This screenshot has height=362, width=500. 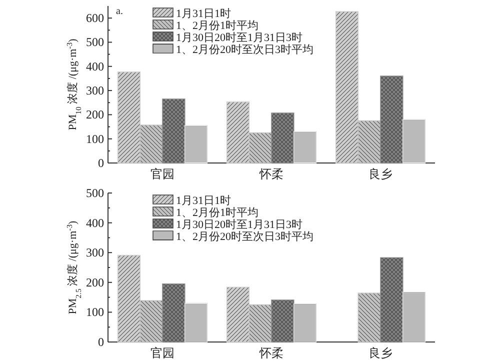 What do you see at coordinates (119, 11) in the screenshot?
I see `annotation: a.` at bounding box center [119, 11].